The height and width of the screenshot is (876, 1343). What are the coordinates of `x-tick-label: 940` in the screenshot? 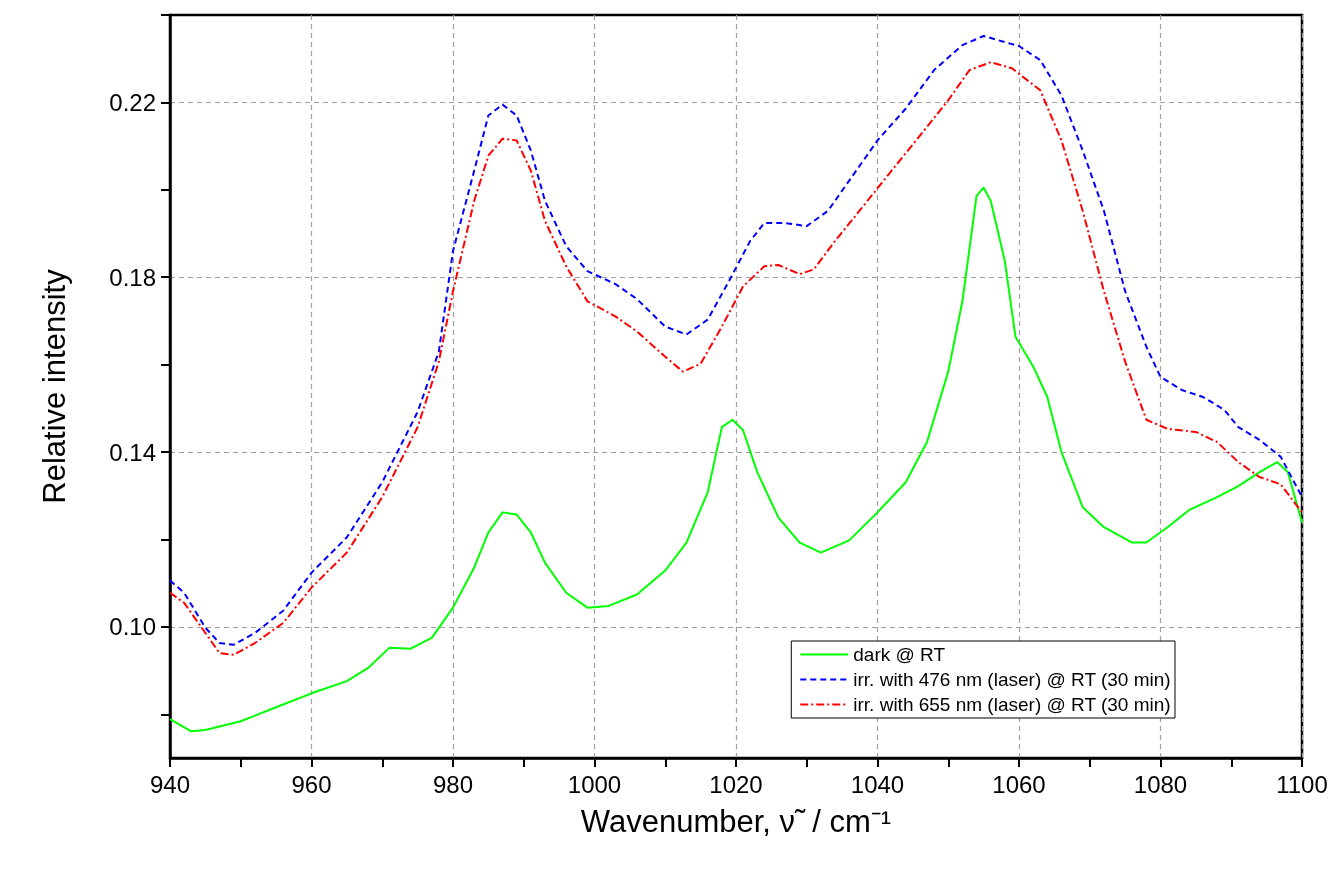 It's located at (170, 784).